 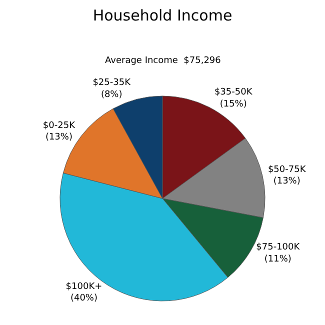 I want to click on slice-label: $35-50K, so click(x=234, y=93).